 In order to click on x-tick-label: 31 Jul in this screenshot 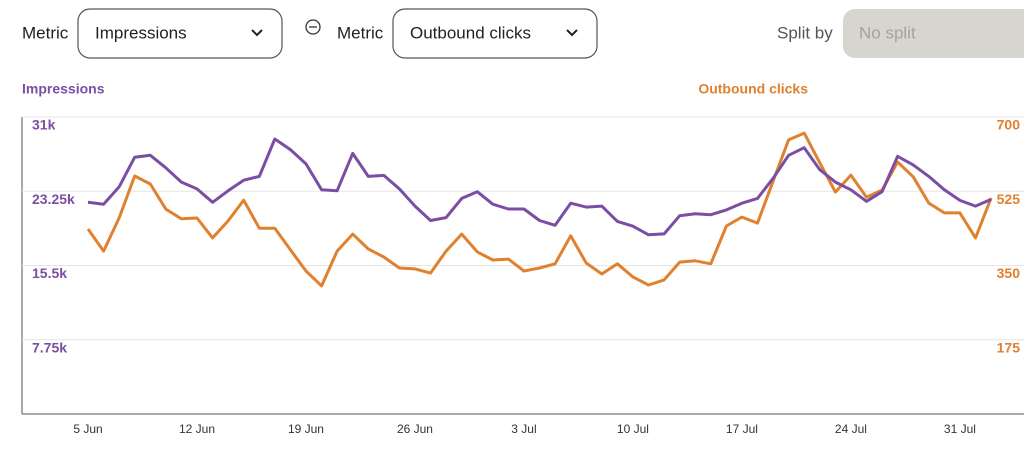, I will do `click(960, 429)`.